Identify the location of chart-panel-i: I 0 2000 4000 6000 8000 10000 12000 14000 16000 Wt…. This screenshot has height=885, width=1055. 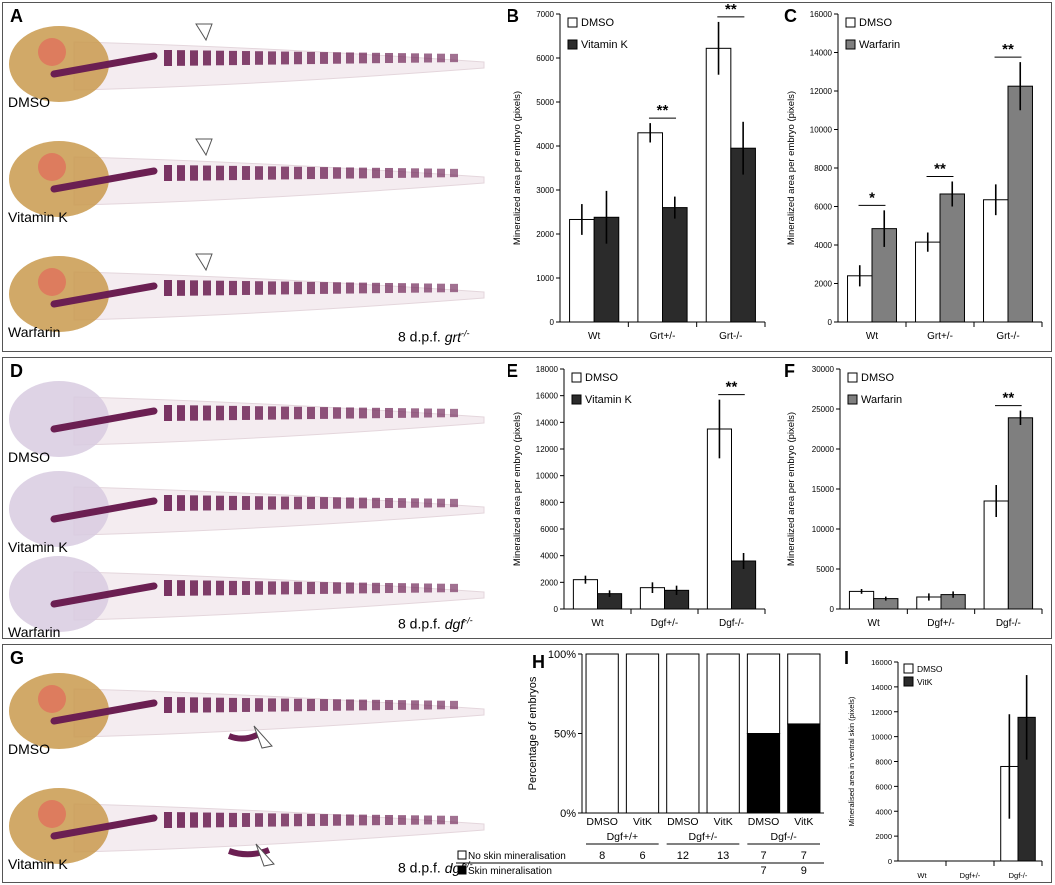
(943, 764).